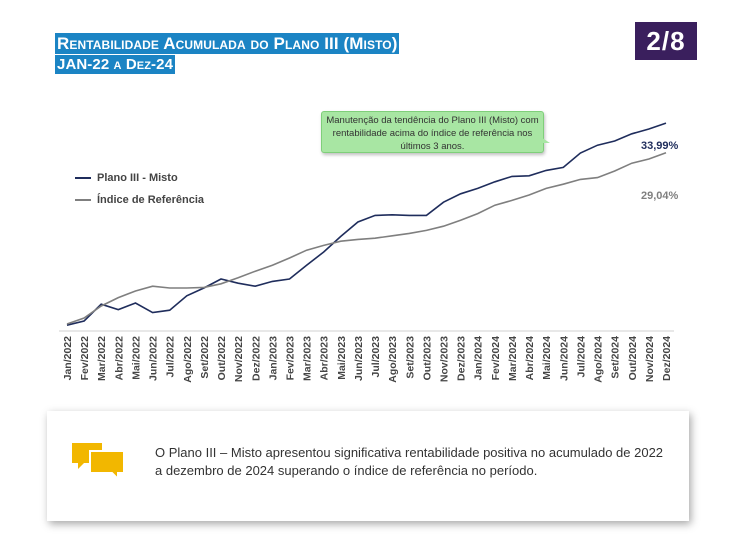  Describe the element at coordinates (616, 357) in the screenshot. I see `x-tick-label: Set/2024` at that location.